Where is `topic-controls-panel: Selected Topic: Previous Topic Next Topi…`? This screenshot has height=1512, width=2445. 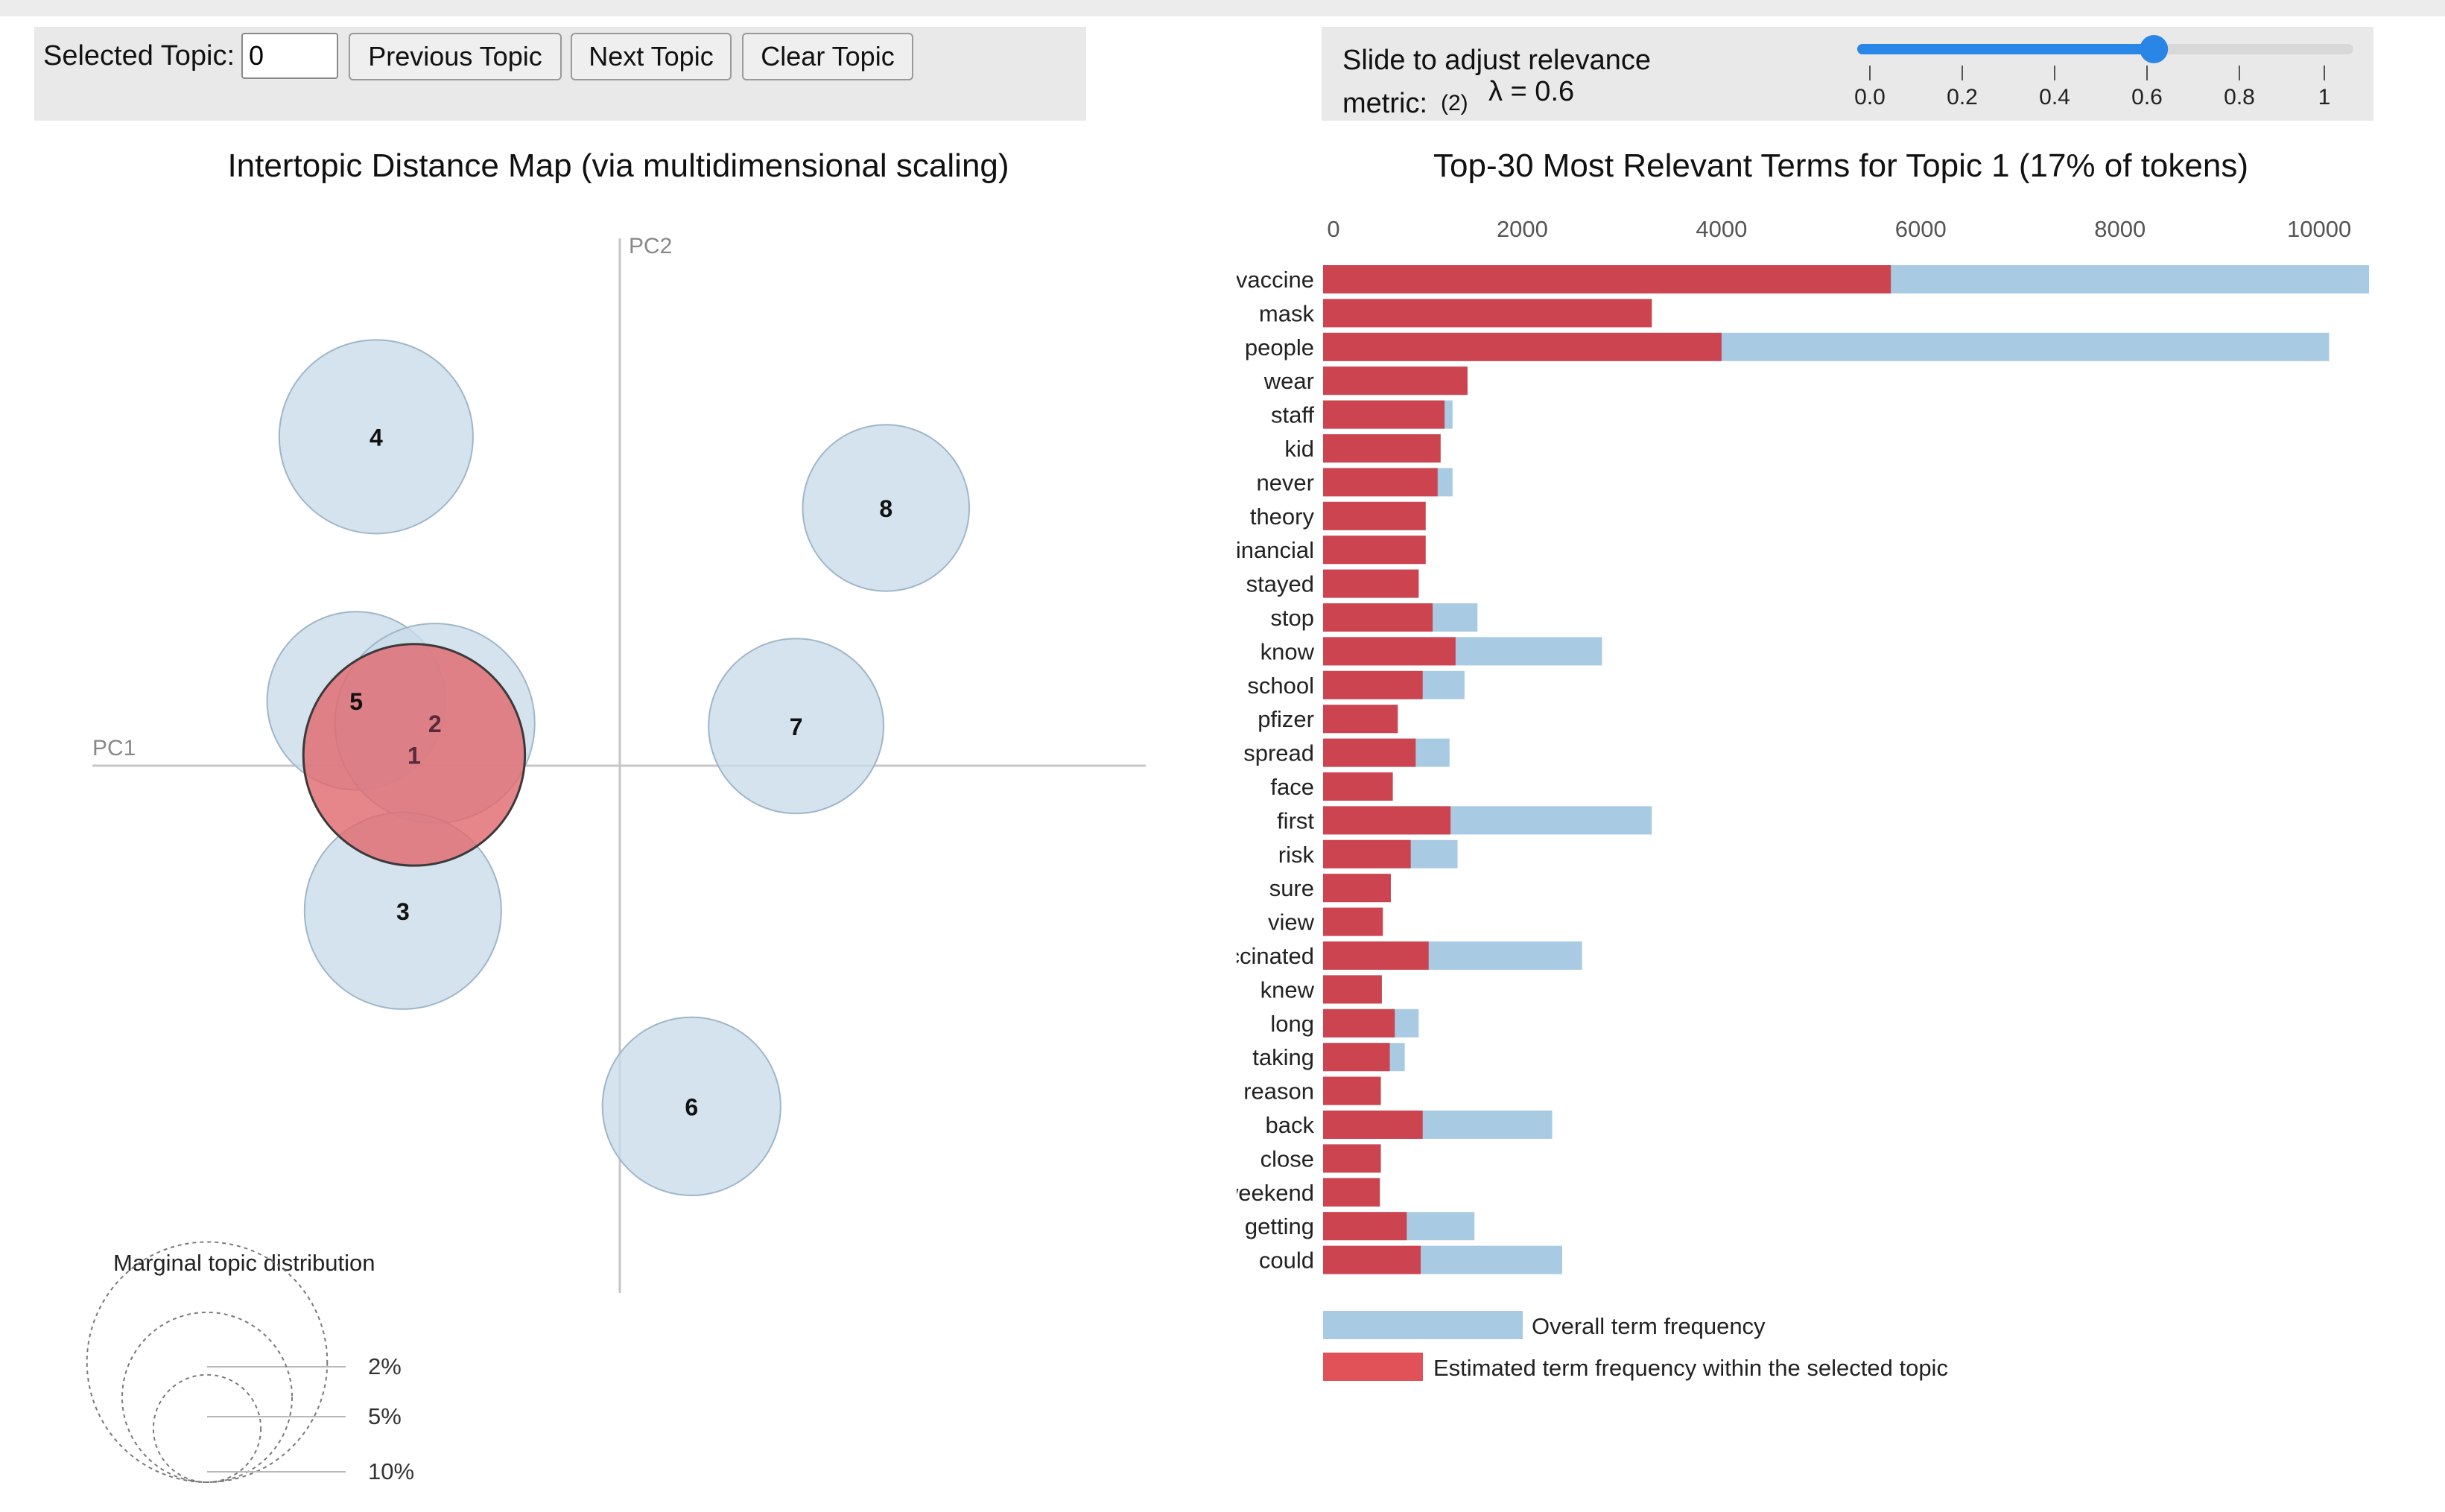
topic-controls-panel: Selected Topic: Previous Topic Next Topi… is located at coordinates (560, 74).